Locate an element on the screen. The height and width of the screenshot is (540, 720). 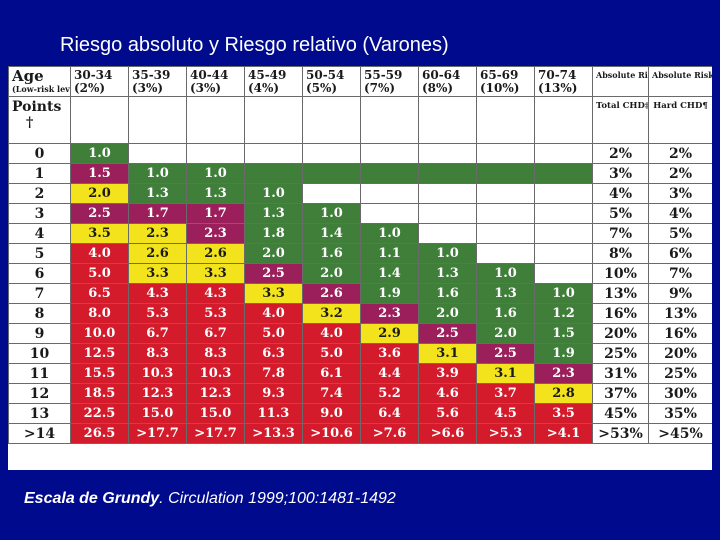
relative-risk-cell: 15.0 is located at coordinates (157, 414).